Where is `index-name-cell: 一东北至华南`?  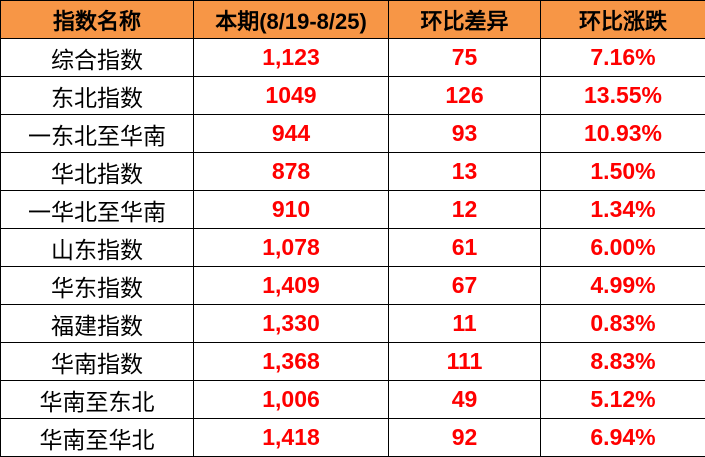 index-name-cell: 一东北至华南 is located at coordinates (97, 133).